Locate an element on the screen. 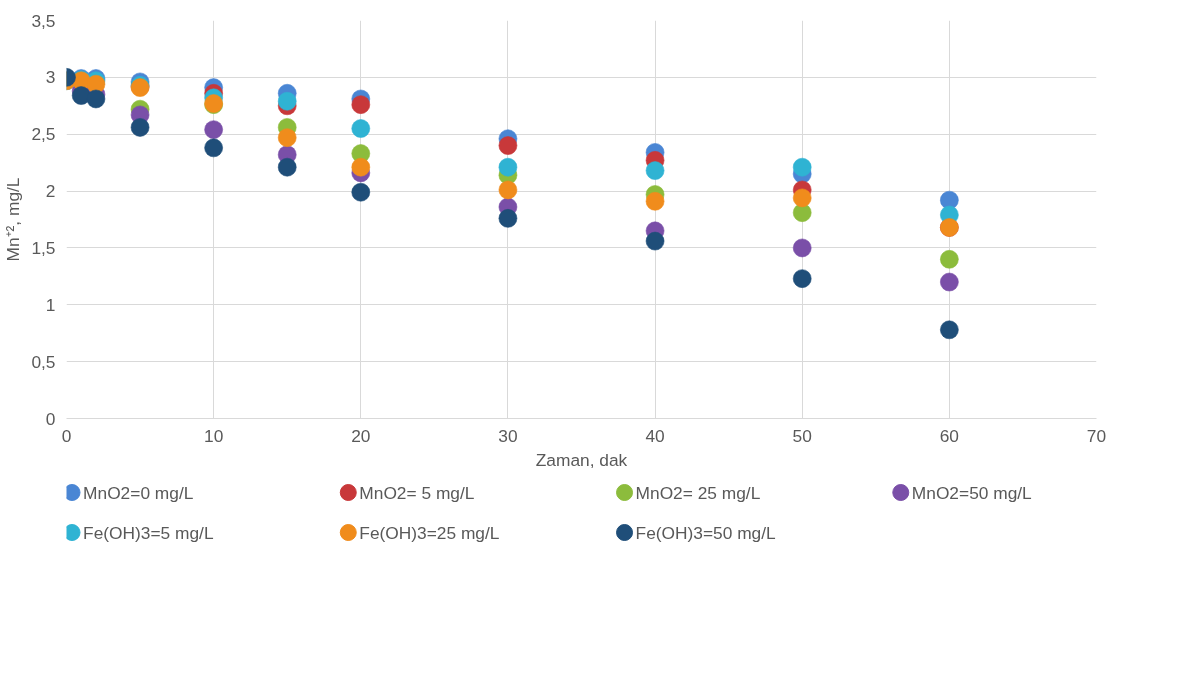 The image size is (1195, 675). y-tick-label: 3,5 is located at coordinates (43, 20).